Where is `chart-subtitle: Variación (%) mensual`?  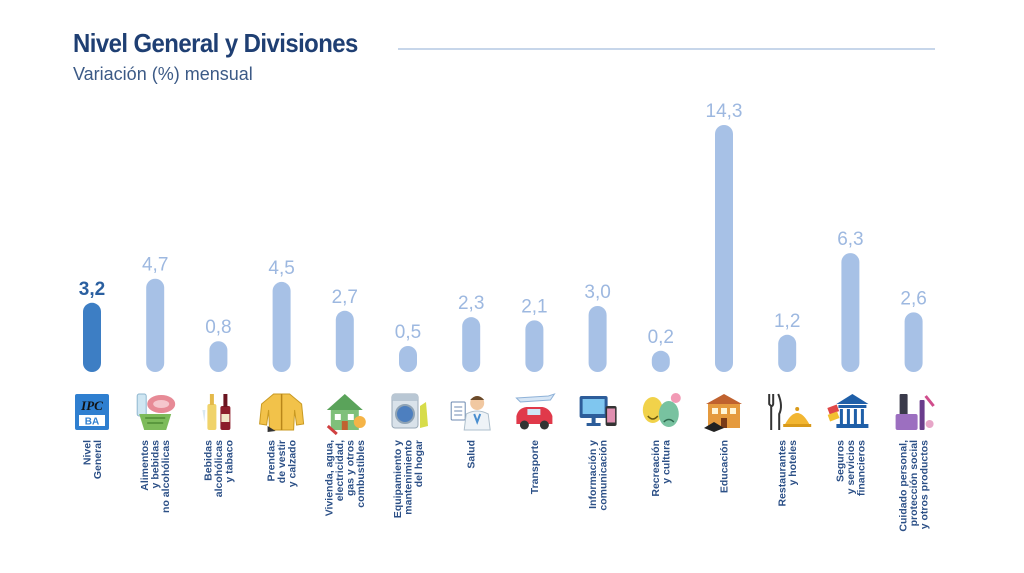
chart-subtitle: Variación (%) mensual is located at coordinates (163, 74).